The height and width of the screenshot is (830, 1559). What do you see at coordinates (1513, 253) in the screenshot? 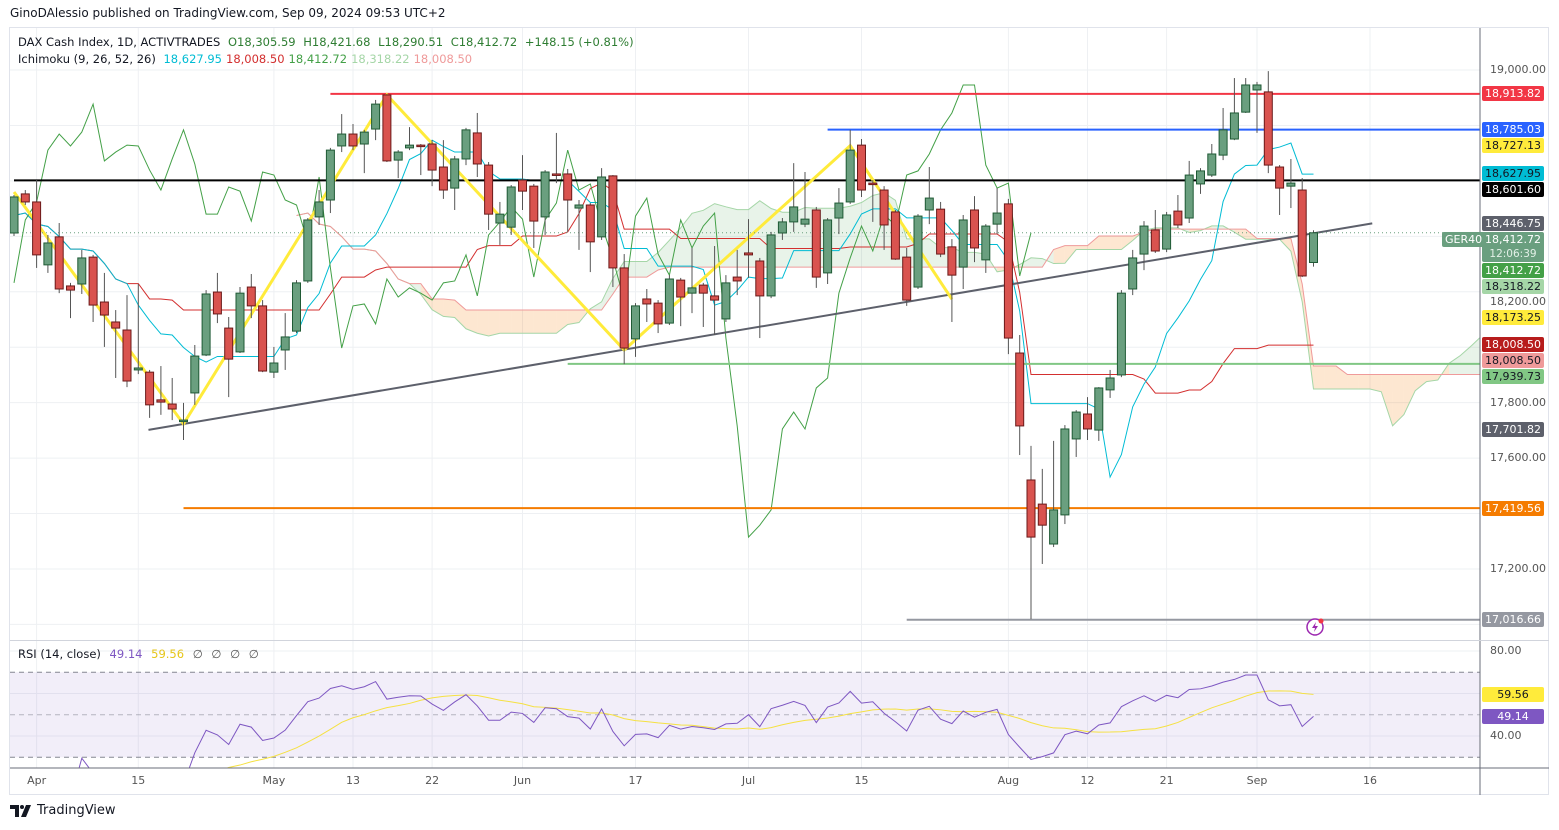
I see `bar-countdown: 12:06:39` at bounding box center [1513, 253].